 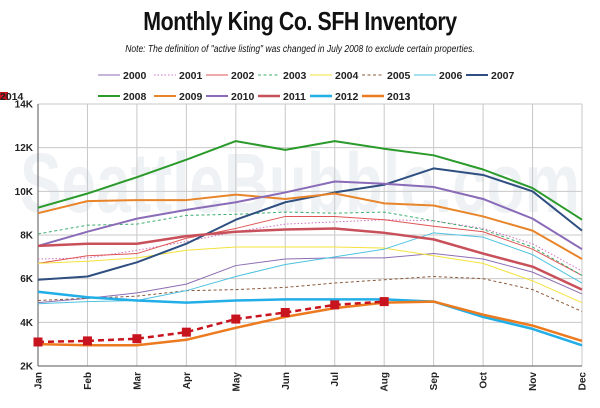 I want to click on legend-item-2009: 2009, so click(x=178, y=97).